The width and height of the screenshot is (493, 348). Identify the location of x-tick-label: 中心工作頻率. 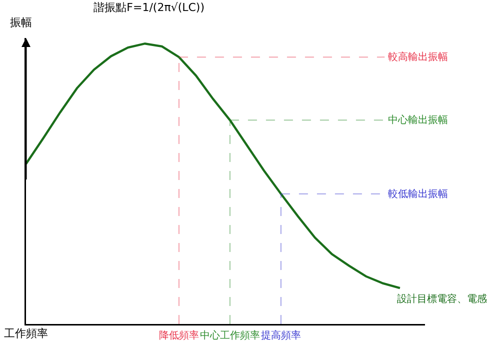
(230, 336).